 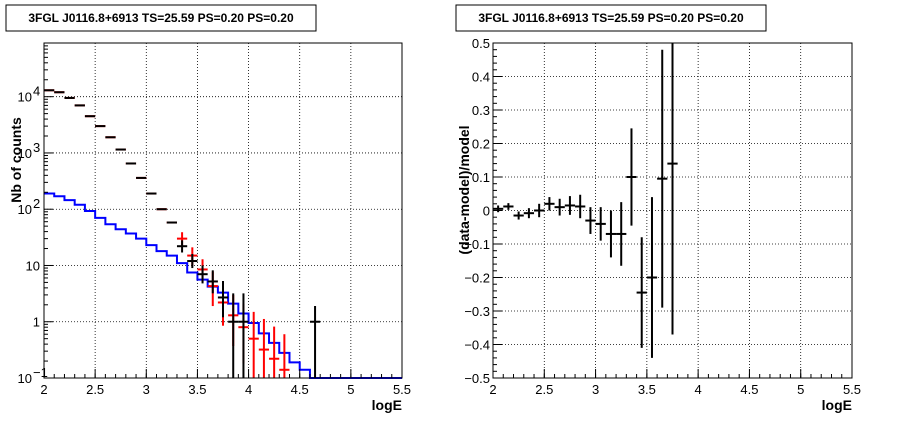 I want to click on left-y-tick-exponent: 3, so click(x=36, y=147).